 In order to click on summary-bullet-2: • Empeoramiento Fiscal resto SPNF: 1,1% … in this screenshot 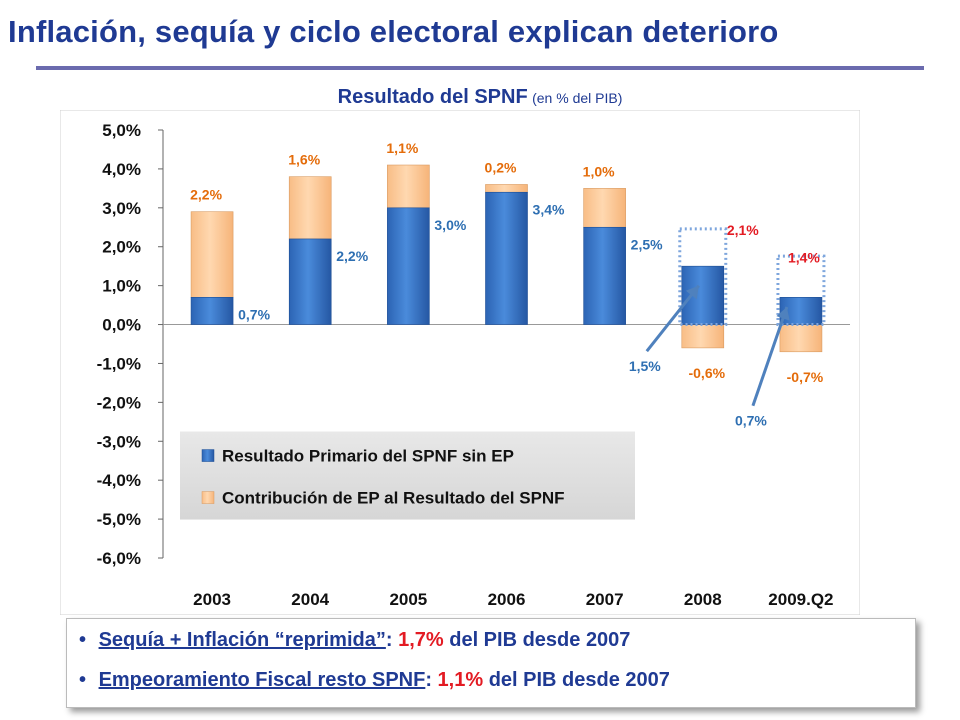, I will do `click(374, 680)`.